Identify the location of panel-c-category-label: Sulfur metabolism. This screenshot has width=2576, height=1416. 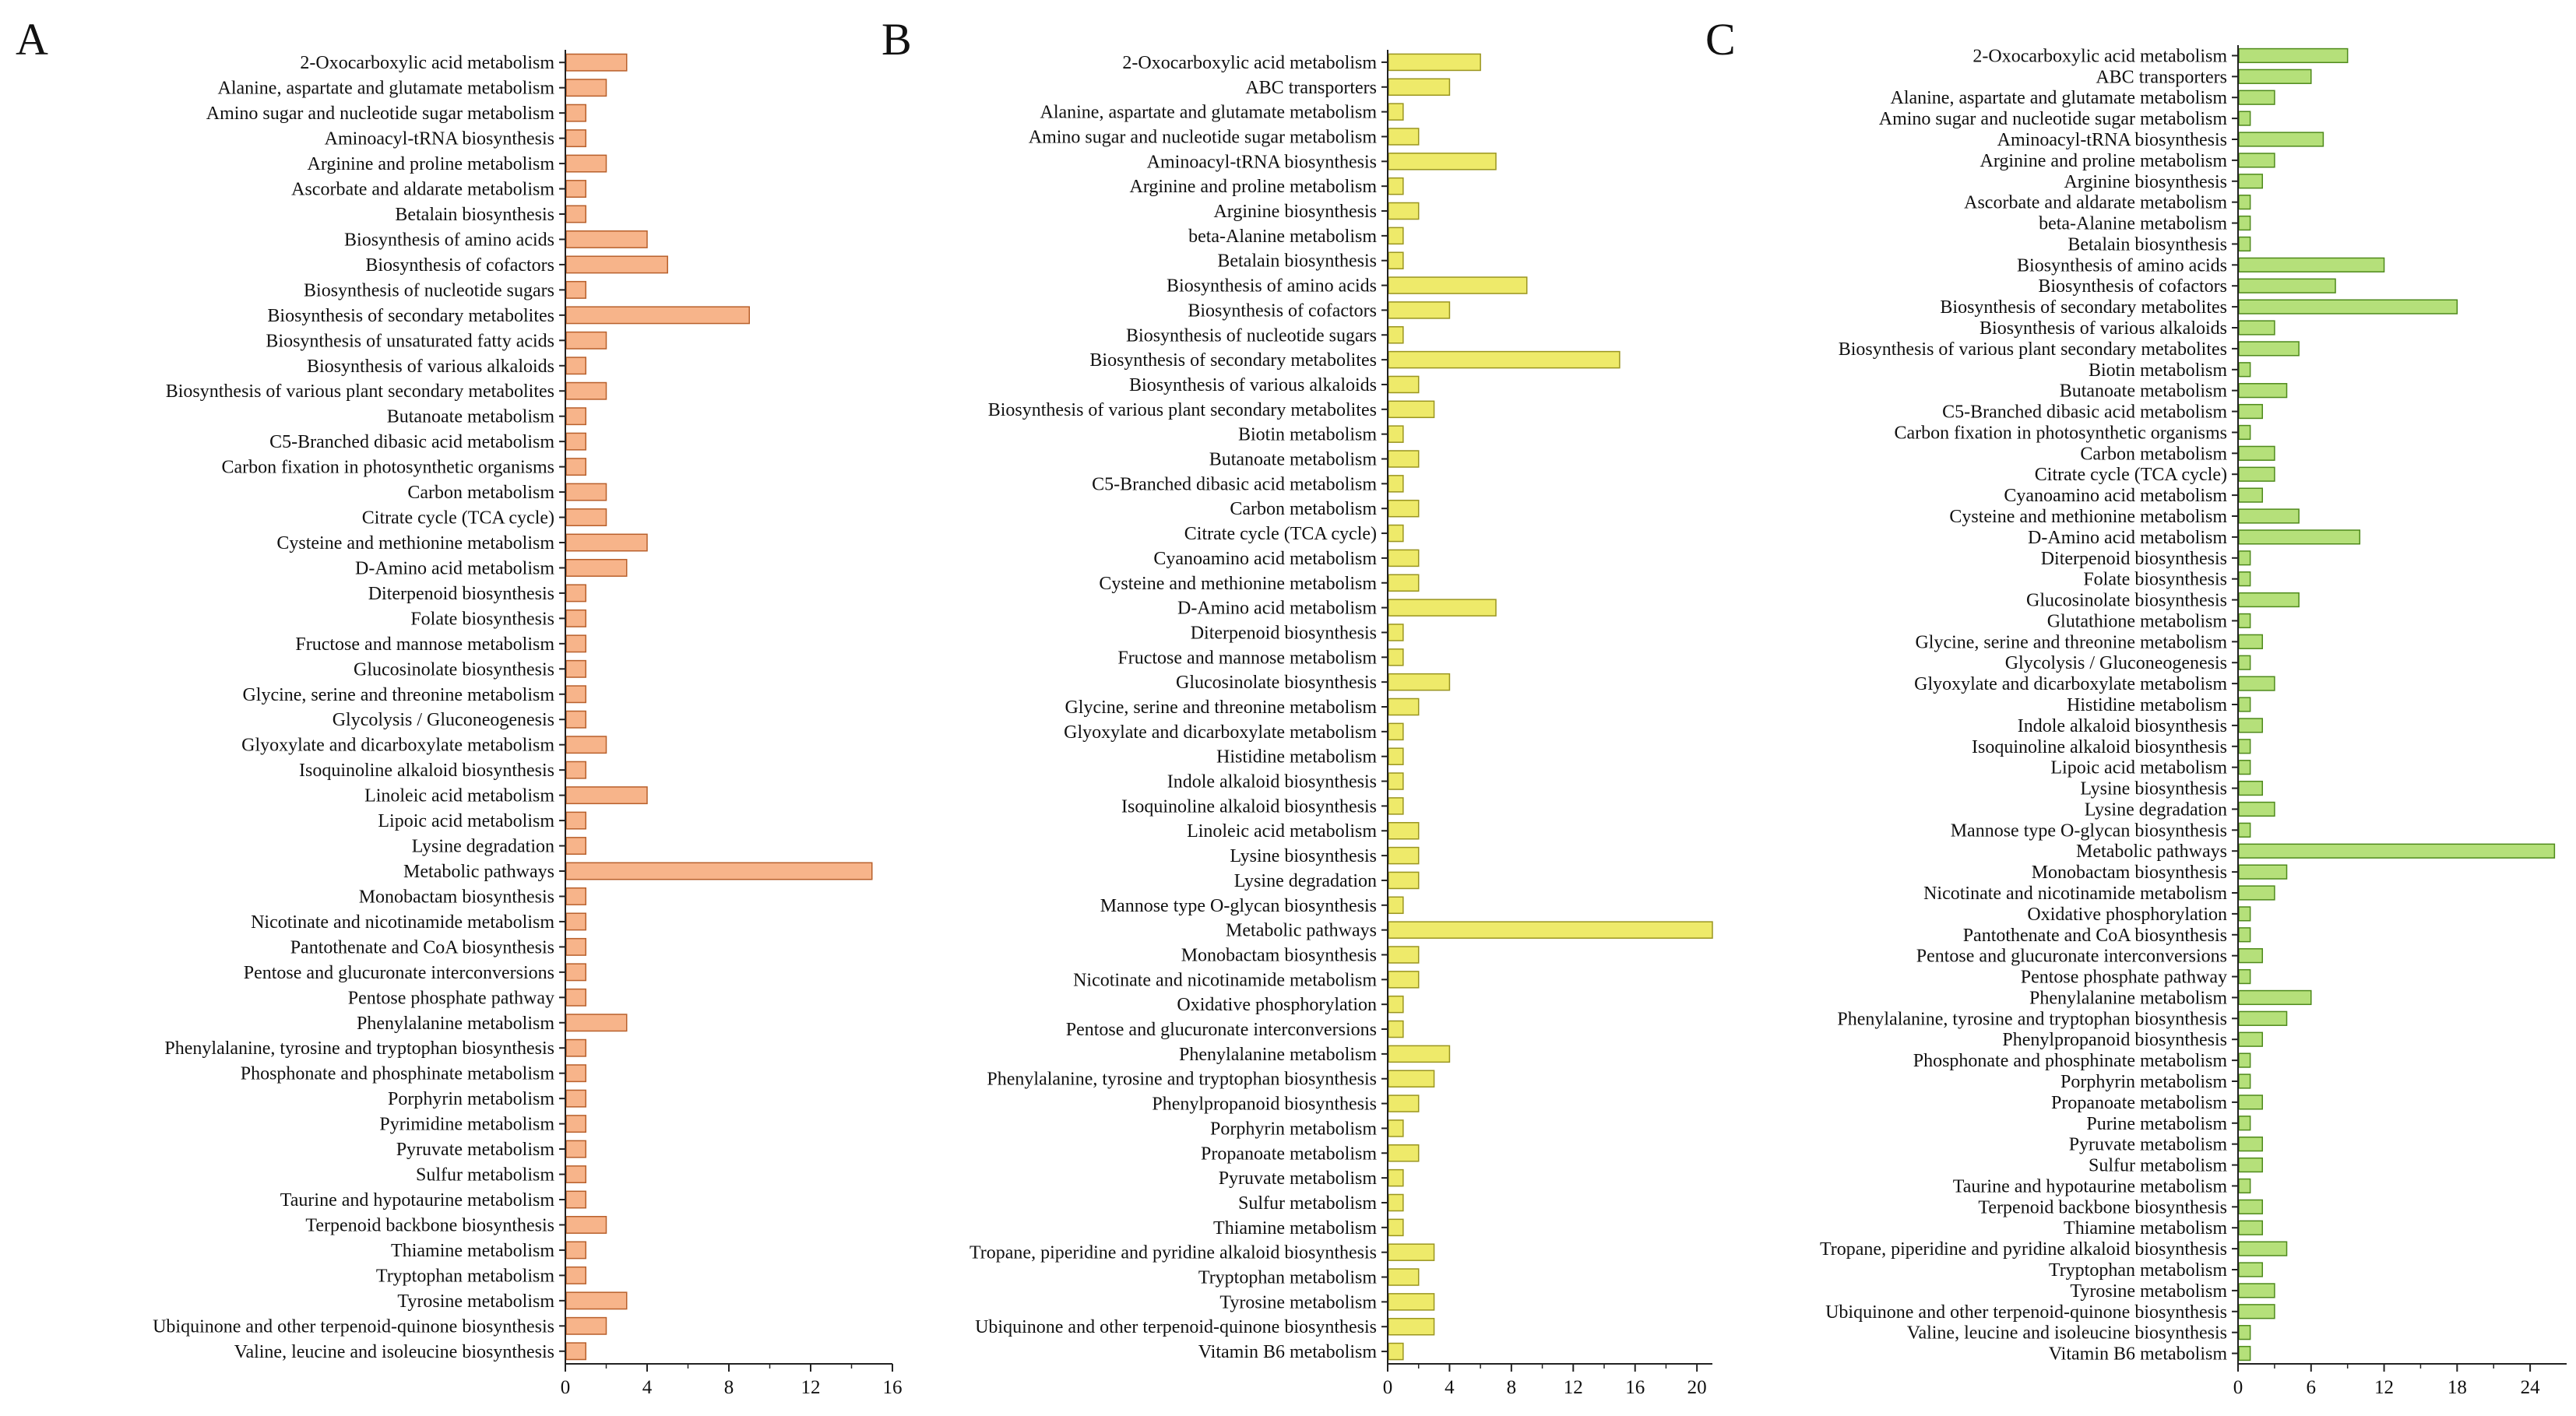
(2158, 1166).